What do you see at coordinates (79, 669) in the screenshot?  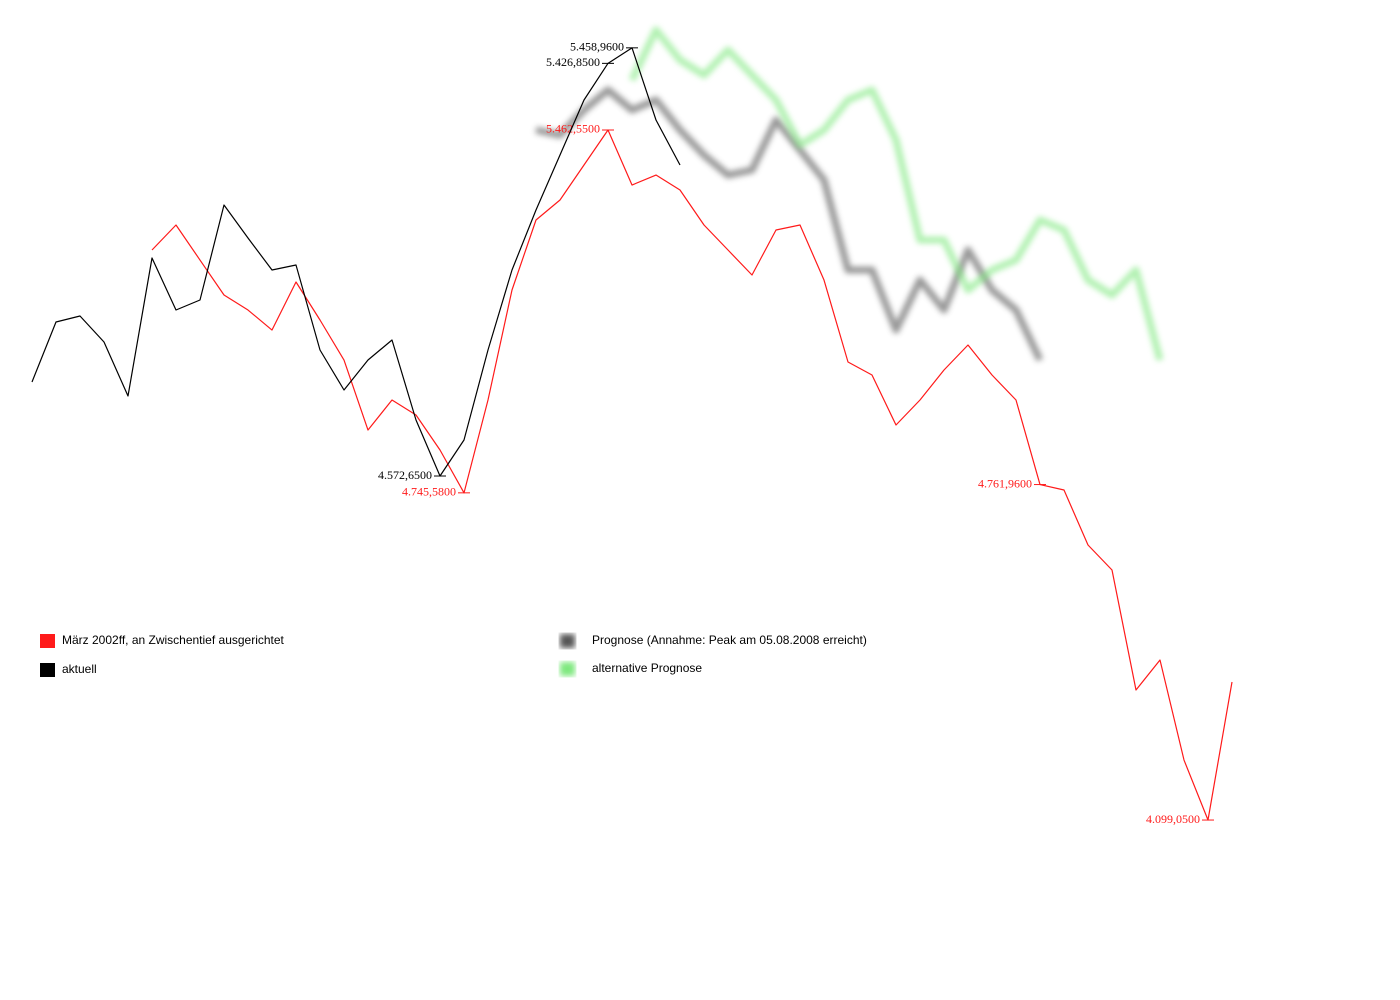 I see `legend-label: aktuell` at bounding box center [79, 669].